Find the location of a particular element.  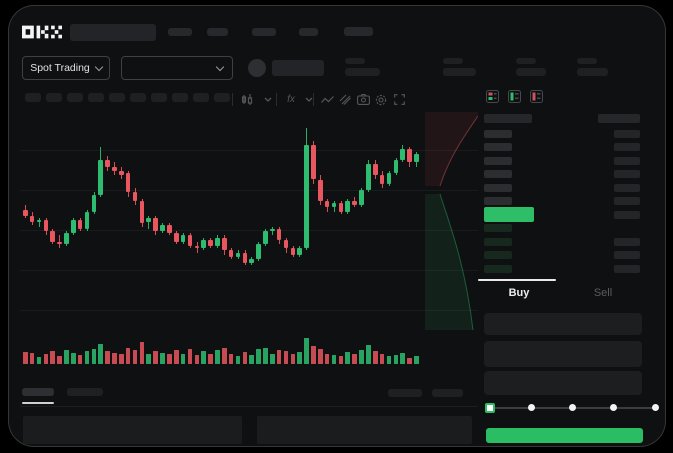

compare-icon is located at coordinates (345, 99).